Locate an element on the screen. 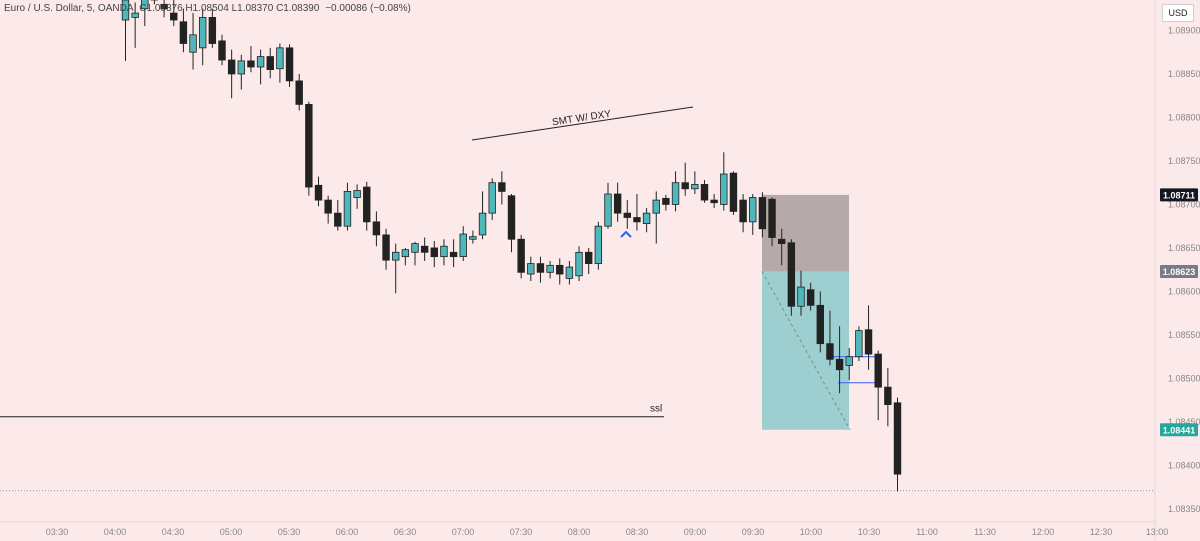 The width and height of the screenshot is (1200, 541). time-tick-label: 06:00 is located at coordinates (347, 532).